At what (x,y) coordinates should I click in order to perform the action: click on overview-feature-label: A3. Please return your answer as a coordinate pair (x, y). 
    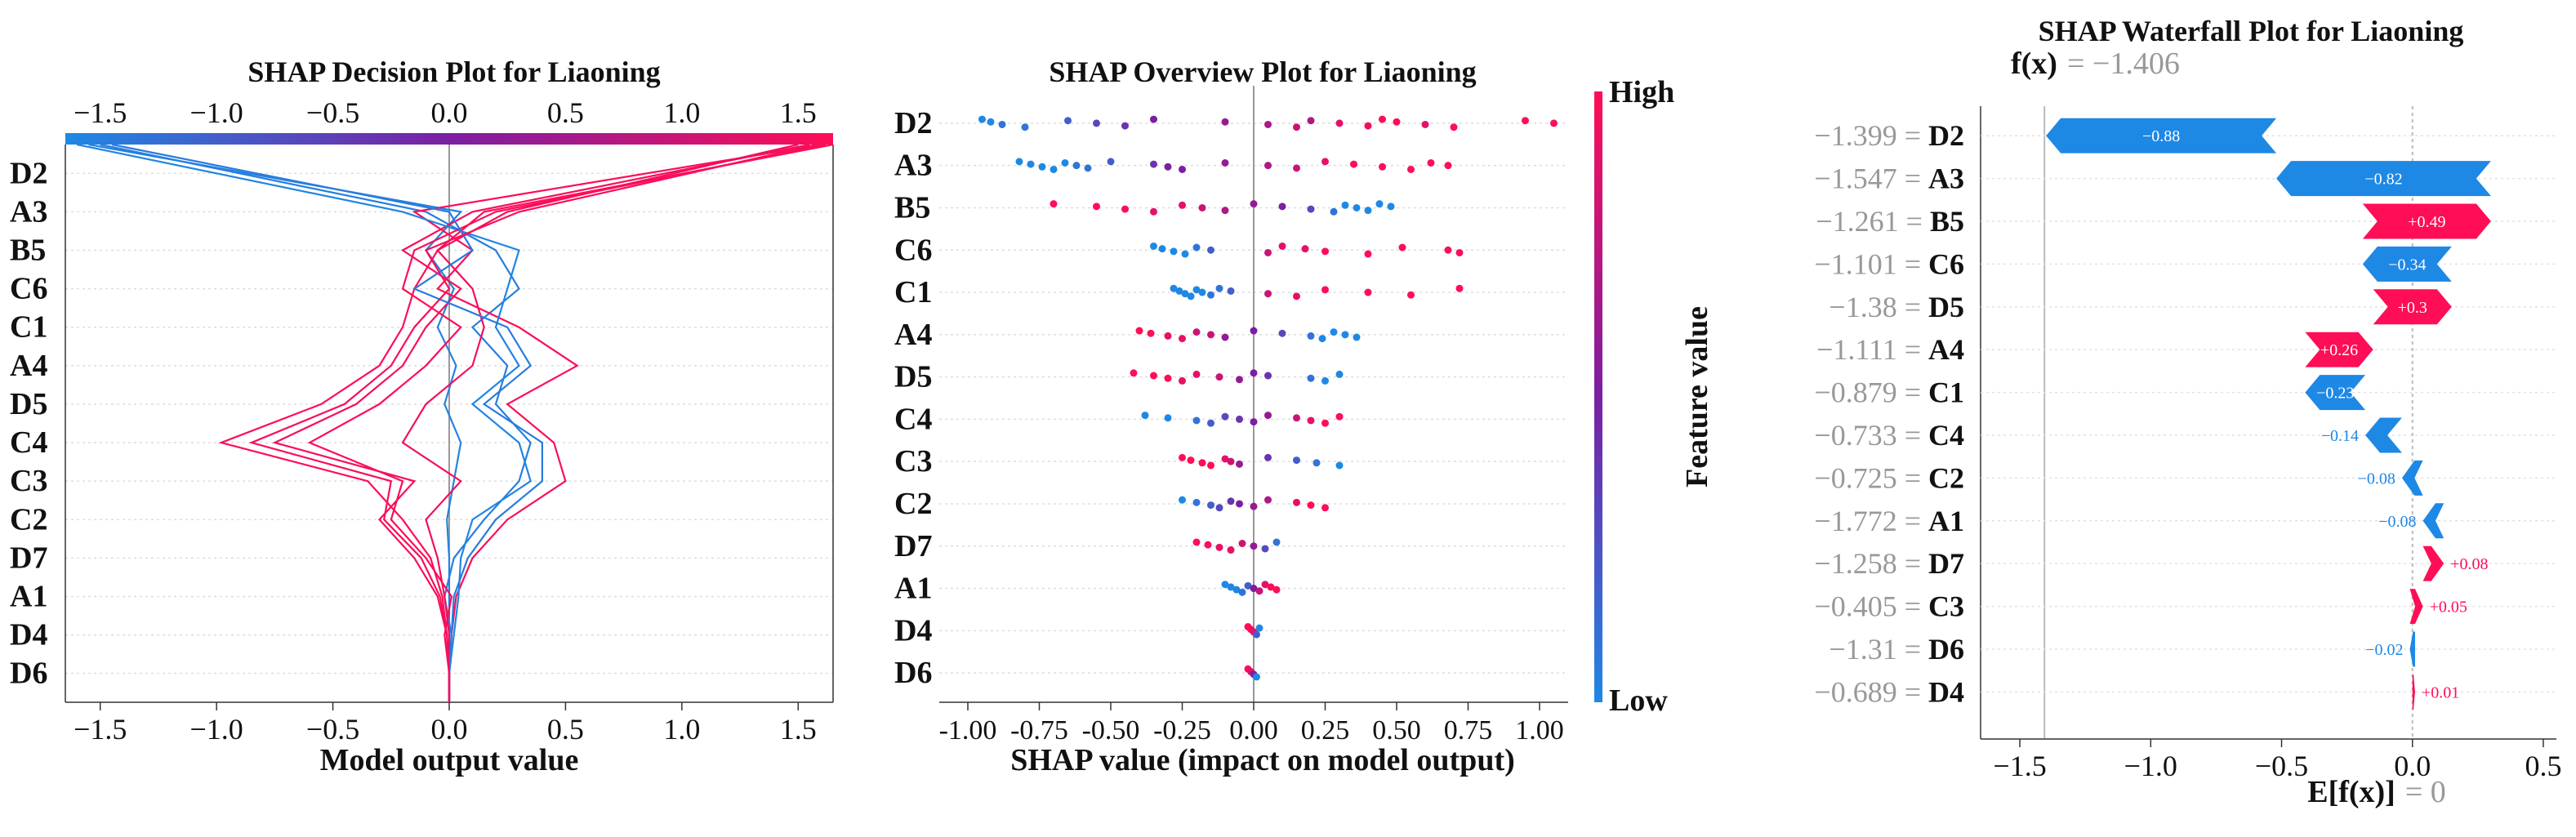
    Looking at the image, I should click on (913, 166).